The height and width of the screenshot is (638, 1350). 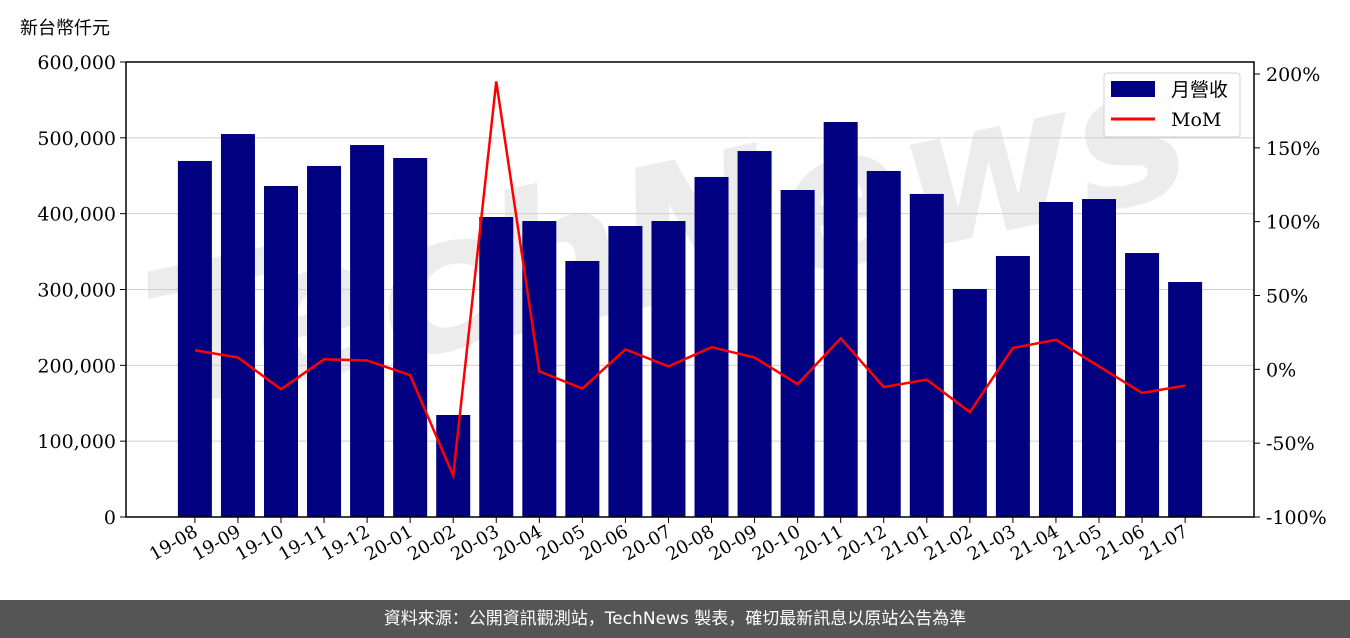 What do you see at coordinates (690, 543) in the screenshot?
I see `x-tick-label: 20-08` at bounding box center [690, 543].